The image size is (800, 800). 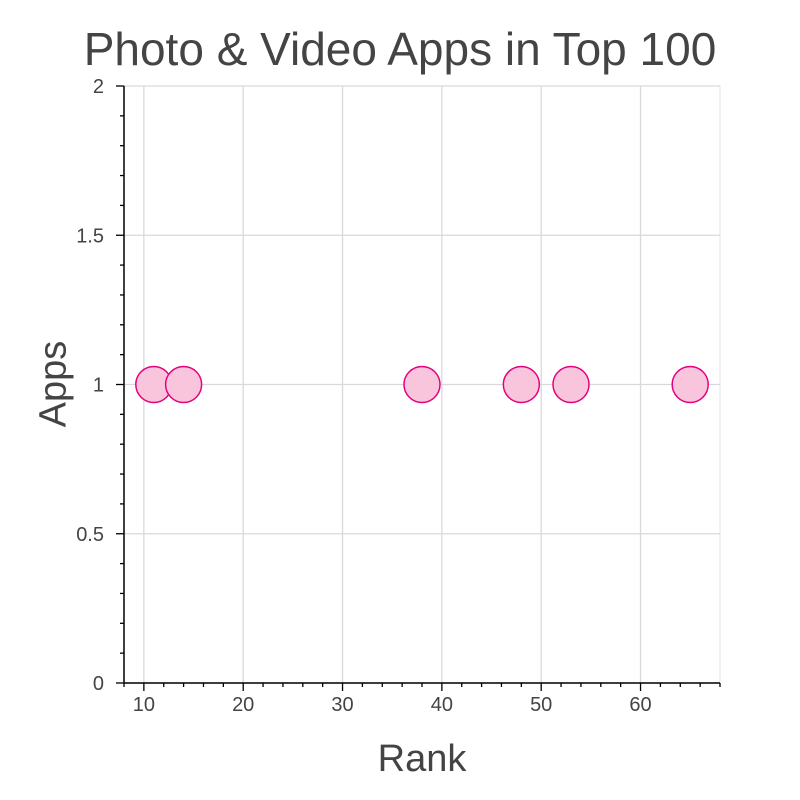 What do you see at coordinates (90, 236) in the screenshot?
I see `y-tick-label: 1.5` at bounding box center [90, 236].